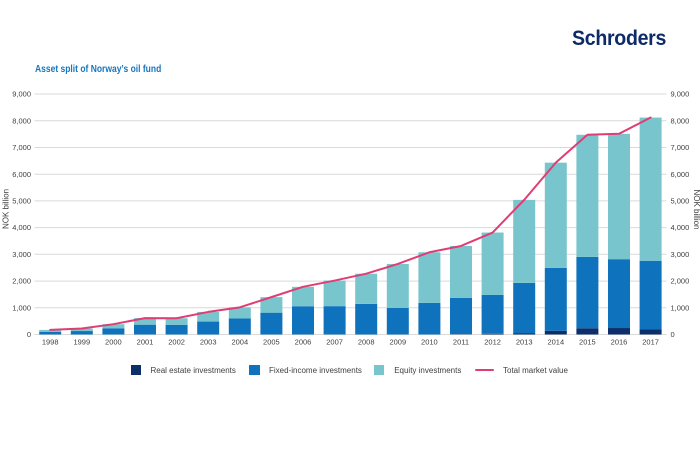 The image size is (700, 456). Describe the element at coordinates (334, 342) in the screenshot. I see `svg-text: 2007` at that location.